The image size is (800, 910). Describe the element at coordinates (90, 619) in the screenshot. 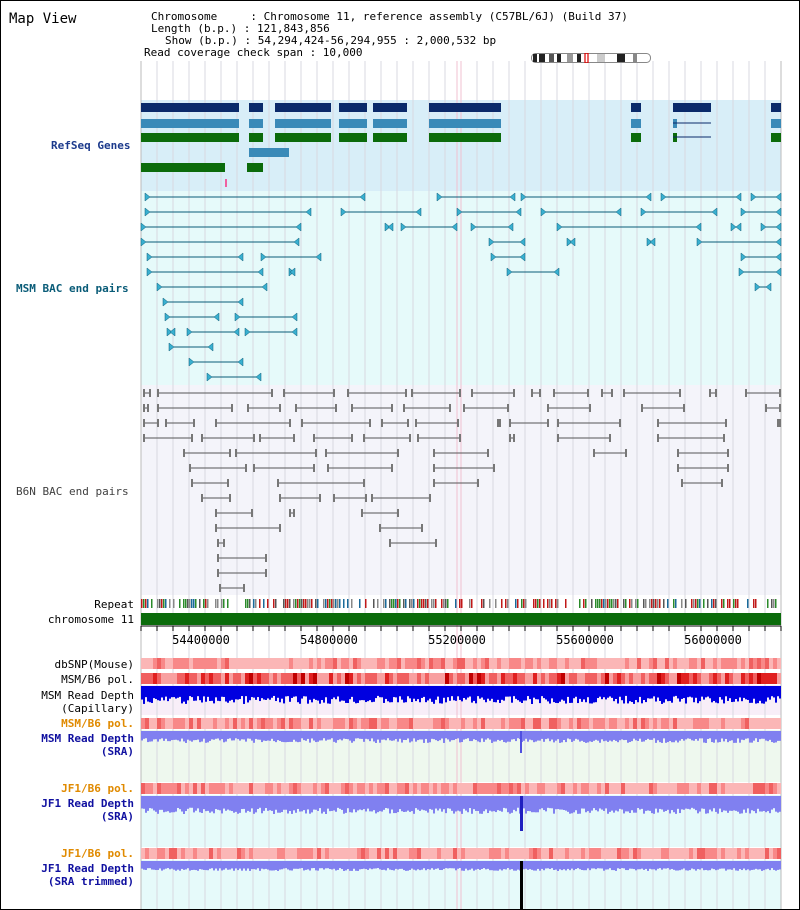

I see `track-label-chromosome: chromosome 11` at that location.